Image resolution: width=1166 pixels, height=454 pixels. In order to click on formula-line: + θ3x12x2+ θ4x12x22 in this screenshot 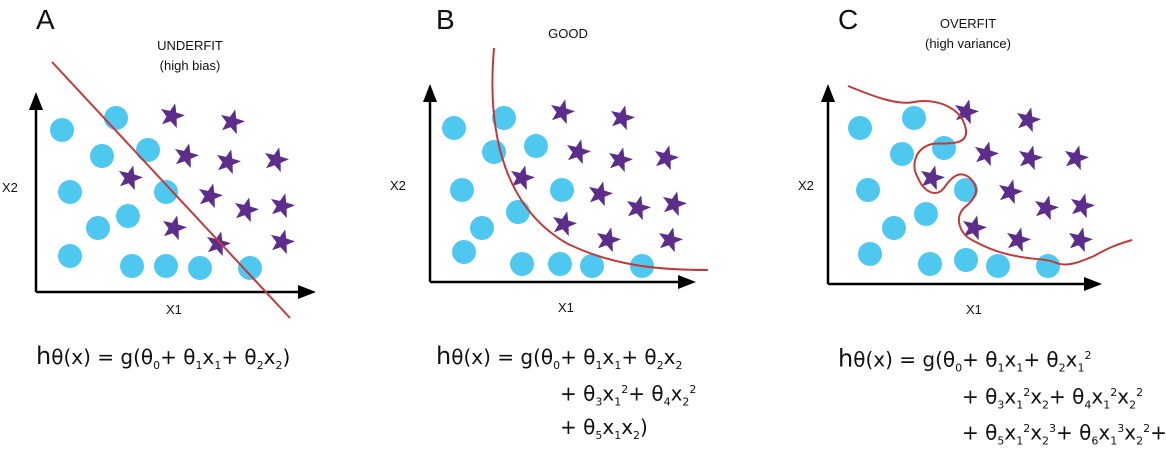, I will do `click(1053, 398)`.